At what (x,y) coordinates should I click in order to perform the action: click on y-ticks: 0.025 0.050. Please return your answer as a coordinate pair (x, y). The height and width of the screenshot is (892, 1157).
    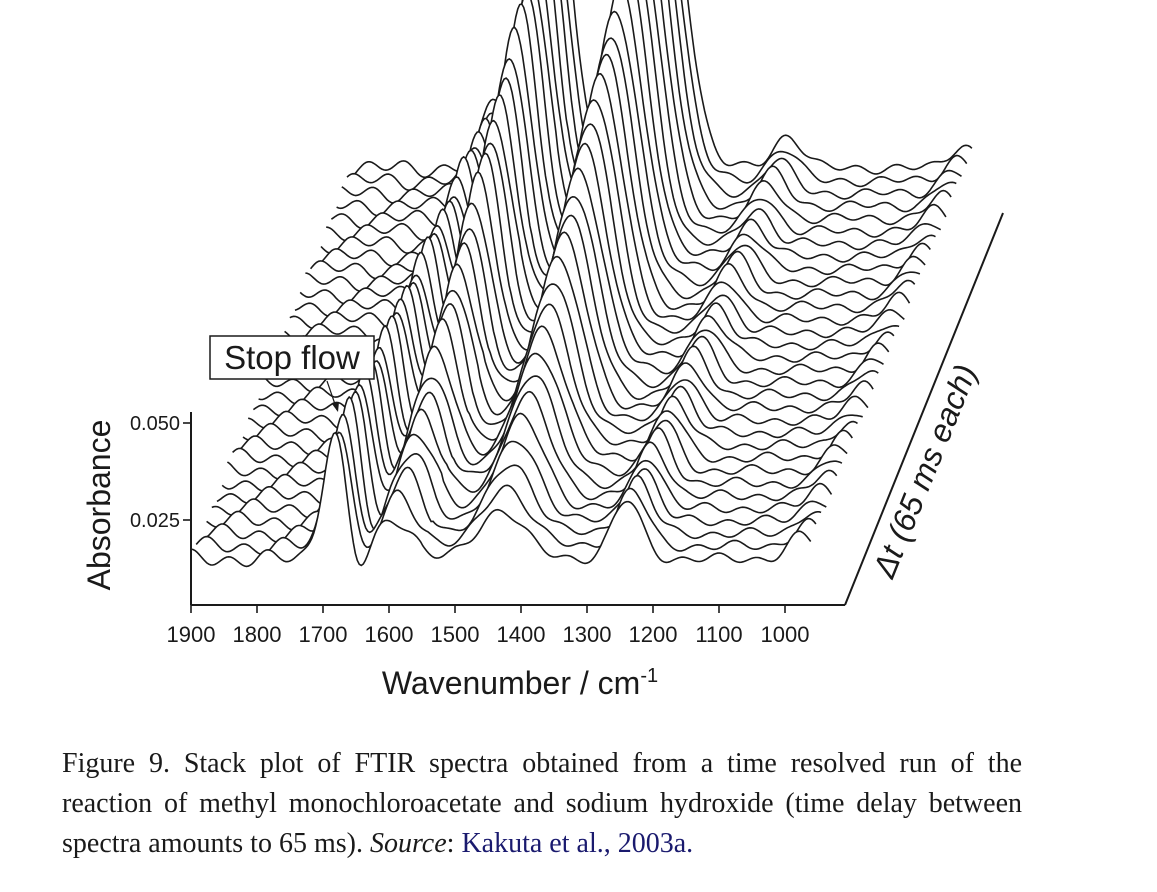
    Looking at the image, I should click on (160, 472).